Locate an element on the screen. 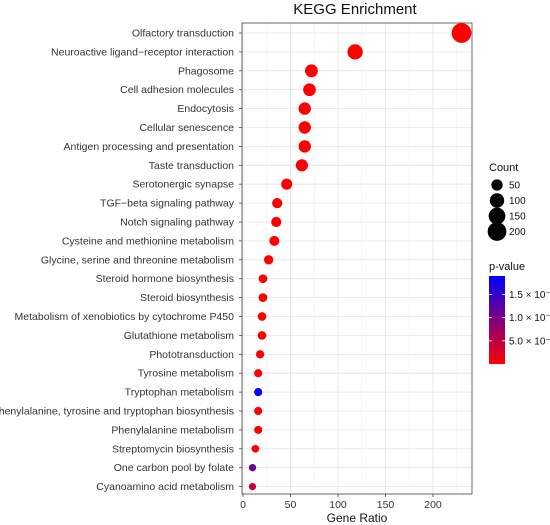 The width and height of the screenshot is (550, 525). category-label: Taste transduction is located at coordinates (191, 166).